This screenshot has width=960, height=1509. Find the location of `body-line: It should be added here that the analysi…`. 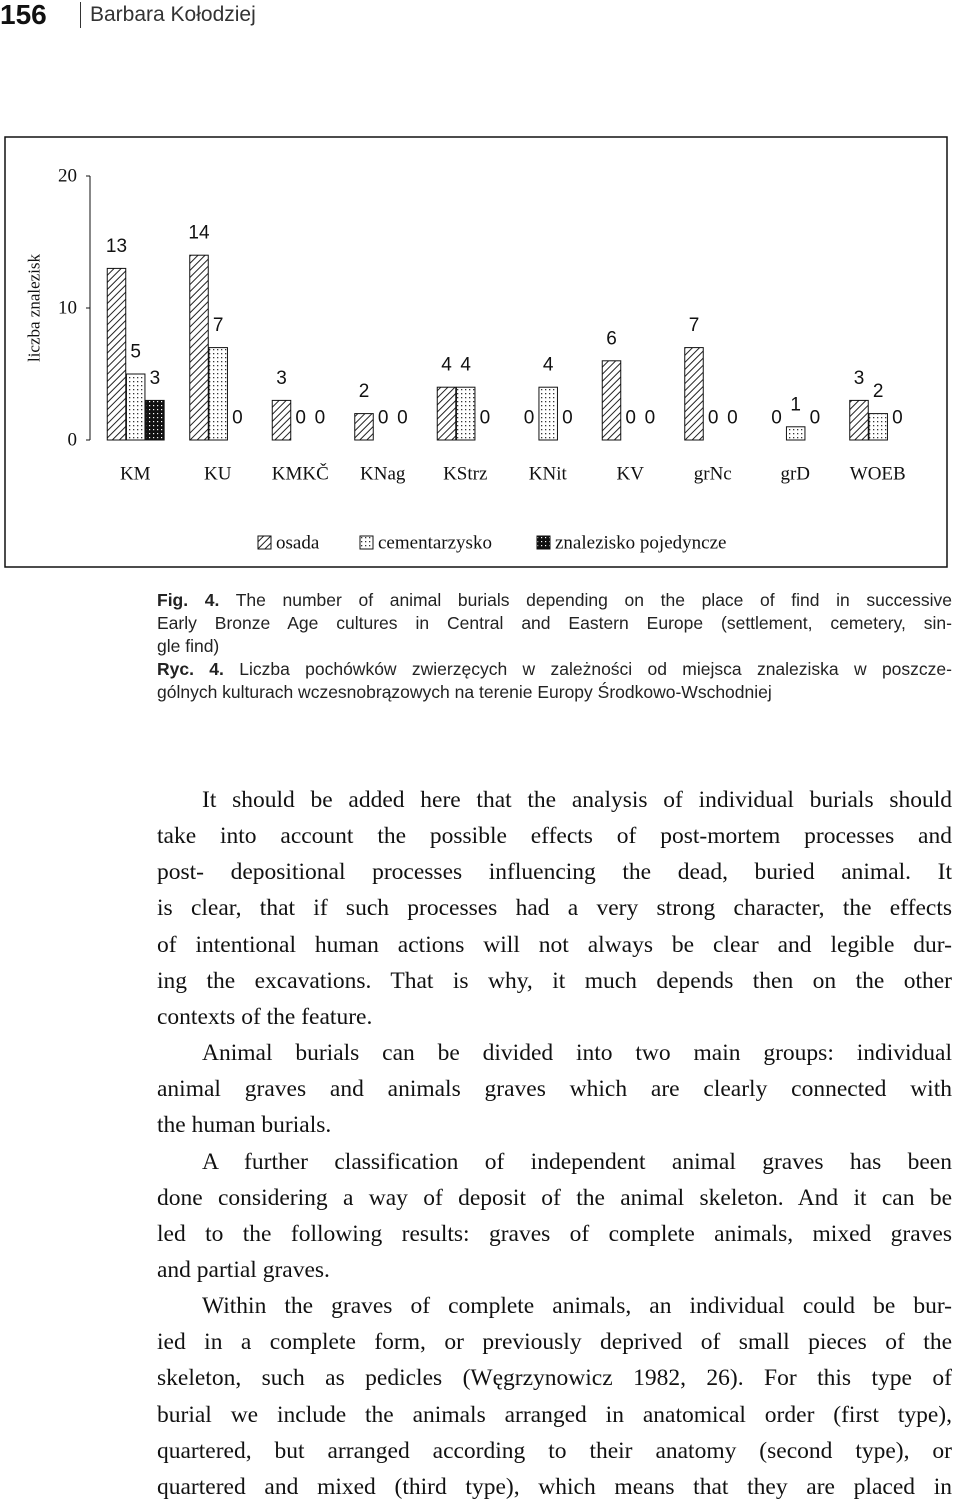

body-line: It should be added here that the analysi… is located at coordinates (577, 800).